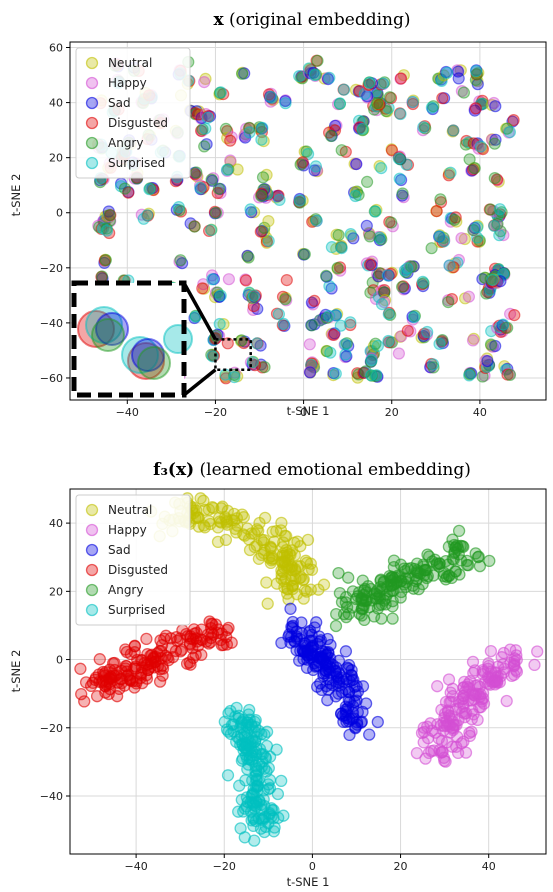 The image size is (553, 892). I want to click on x-tick-label: −40, so click(136, 866).